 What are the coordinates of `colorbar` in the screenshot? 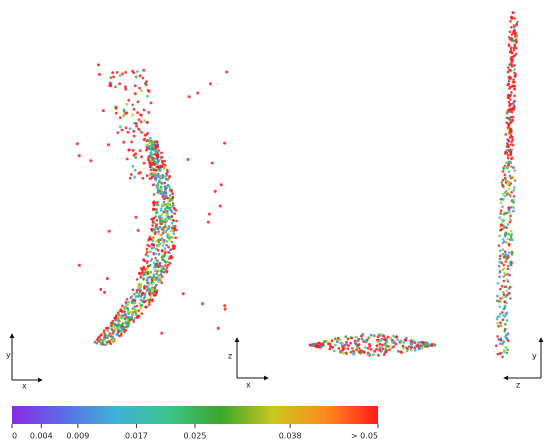 It's located at (195, 415).